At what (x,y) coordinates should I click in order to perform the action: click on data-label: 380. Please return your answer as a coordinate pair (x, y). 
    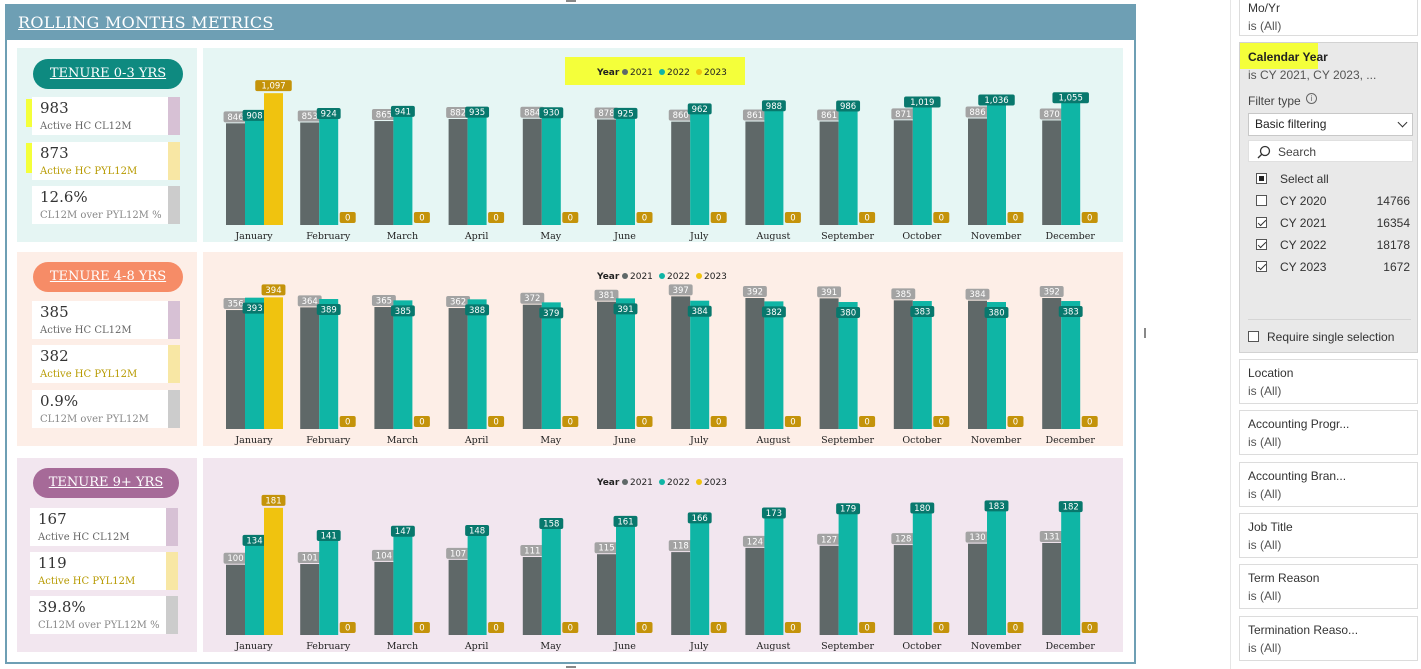
    Looking at the image, I should click on (848, 314).